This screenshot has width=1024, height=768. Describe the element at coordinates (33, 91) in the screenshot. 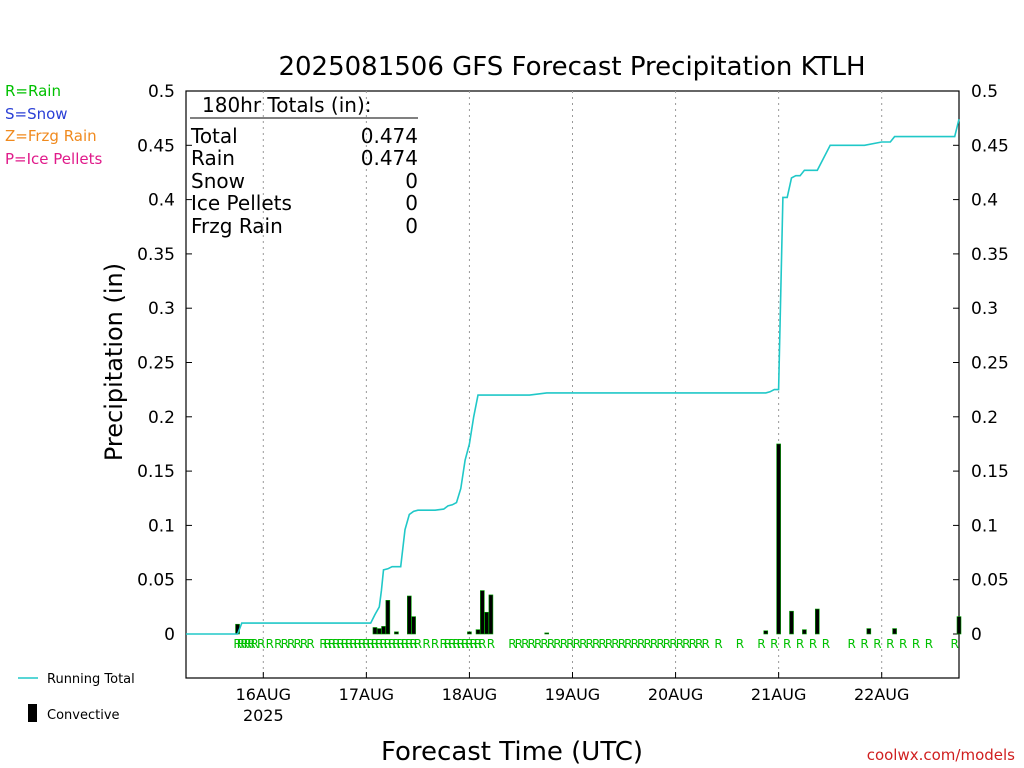

I see `legend-rain-label: R=Rain` at that location.